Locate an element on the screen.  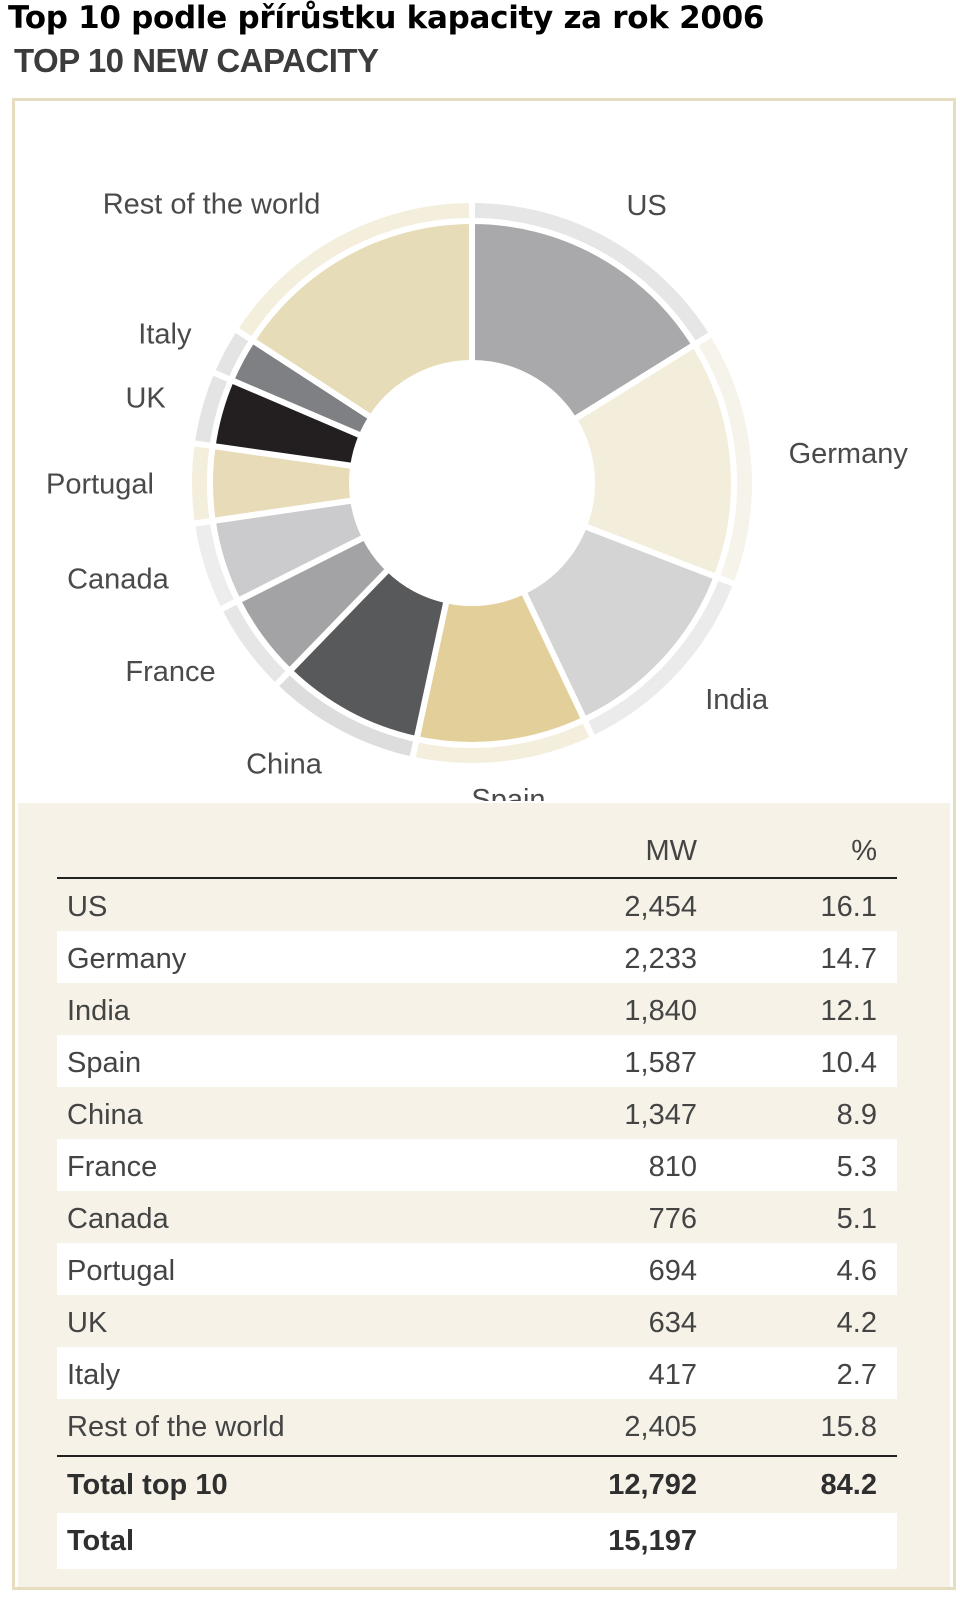
table-row: Canada 776 5.1 is located at coordinates (477, 1217).